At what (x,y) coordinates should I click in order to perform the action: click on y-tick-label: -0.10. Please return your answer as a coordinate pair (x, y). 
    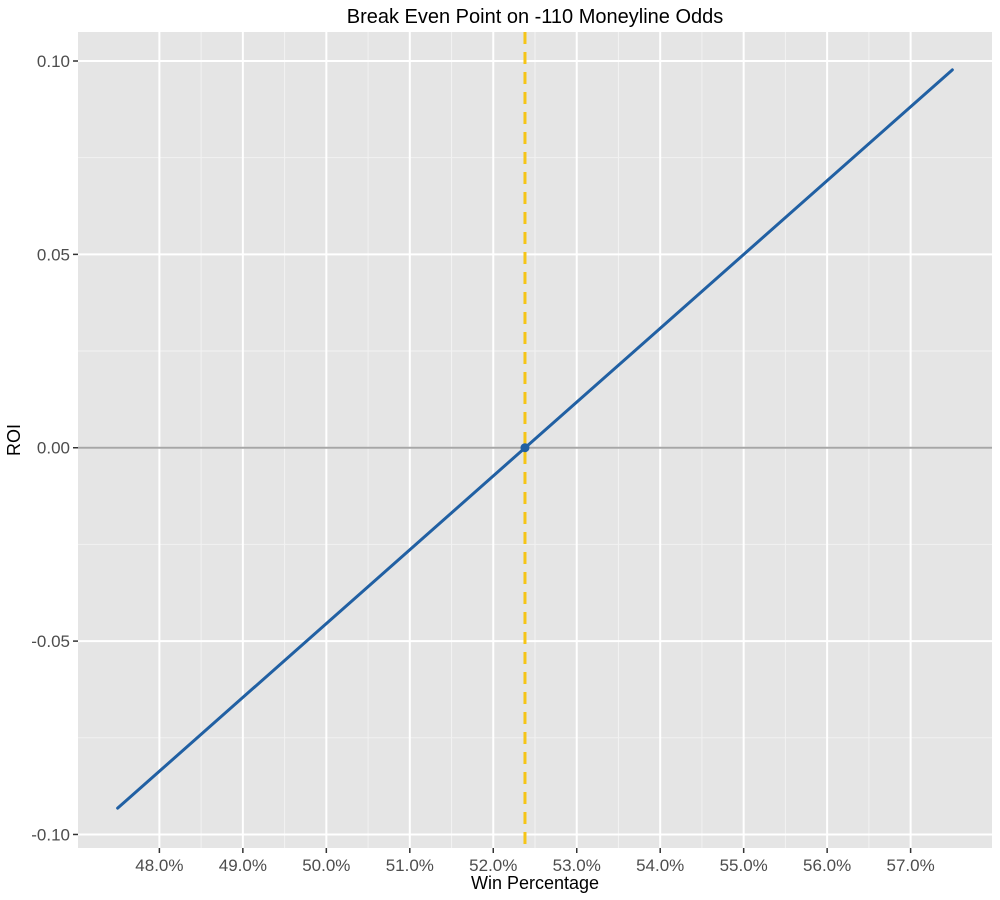
    Looking at the image, I should click on (50, 834).